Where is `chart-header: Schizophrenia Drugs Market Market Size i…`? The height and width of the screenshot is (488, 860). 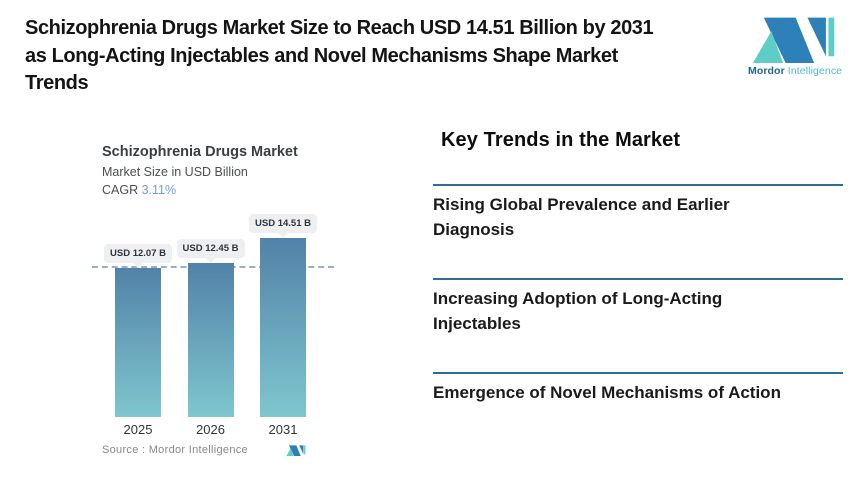
chart-header: Schizophrenia Drugs Market Market Size i… is located at coordinates (212, 170).